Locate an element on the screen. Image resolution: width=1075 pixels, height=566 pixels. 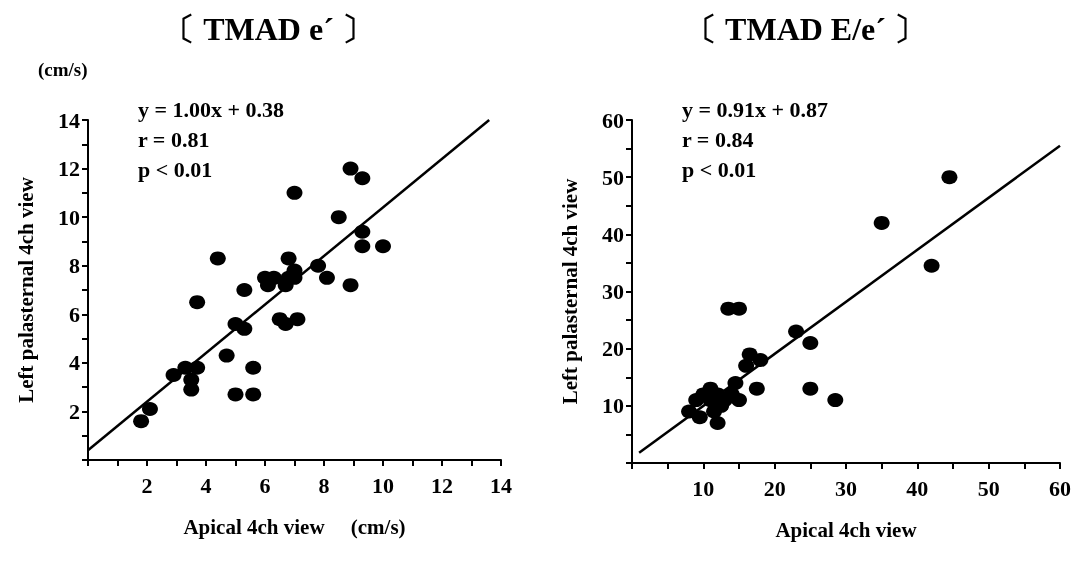
y-tick-label: 6 is located at coordinates (74, 314).